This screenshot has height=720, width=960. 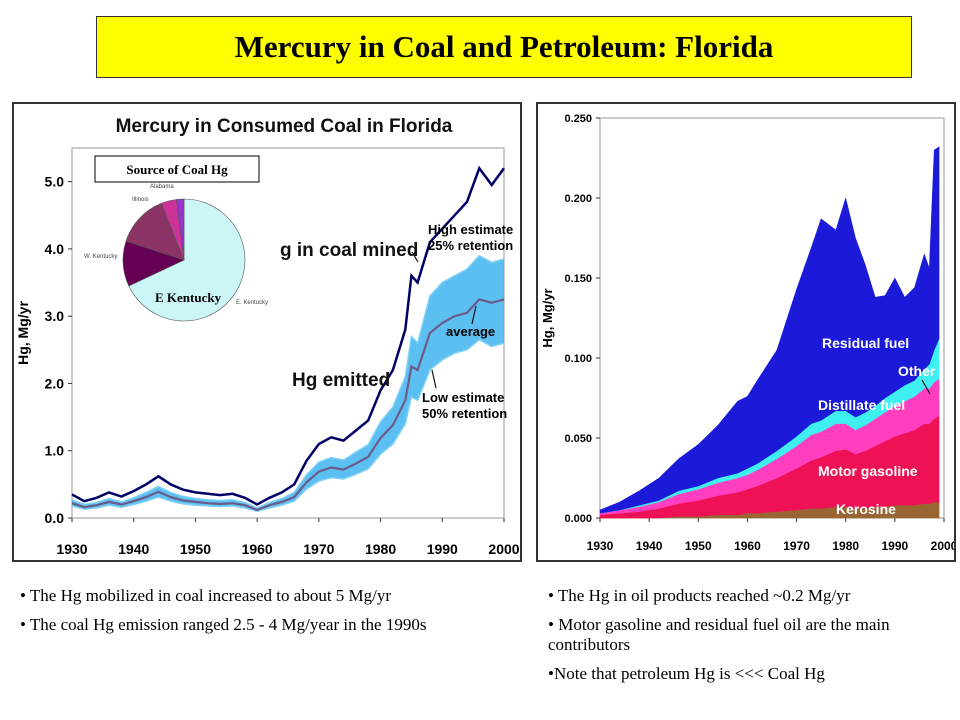 What do you see at coordinates (162, 187) in the screenshot?
I see `pie-label: Alabama` at bounding box center [162, 187].